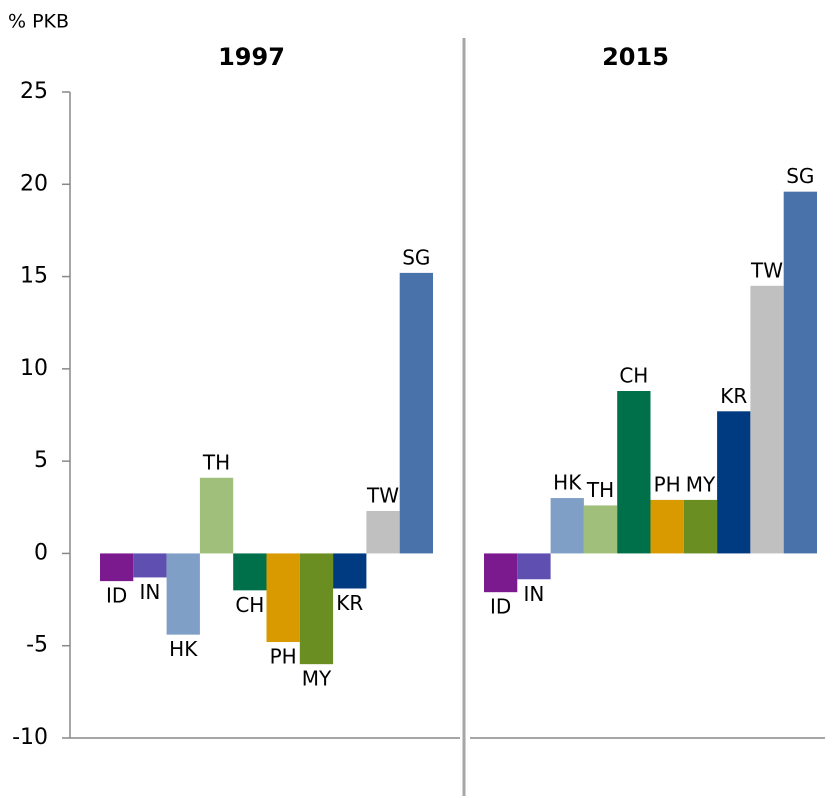  Describe the element at coordinates (34, 276) in the screenshot. I see `y-tick-label: 15` at that location.